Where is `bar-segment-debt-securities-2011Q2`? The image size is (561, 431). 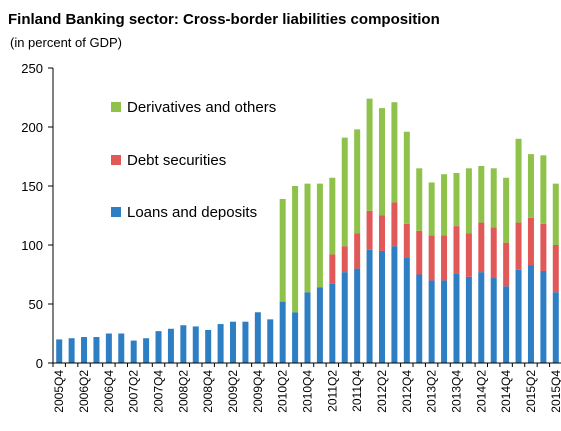
bar-segment-debt-securities-2011Q2 is located at coordinates (332, 269).